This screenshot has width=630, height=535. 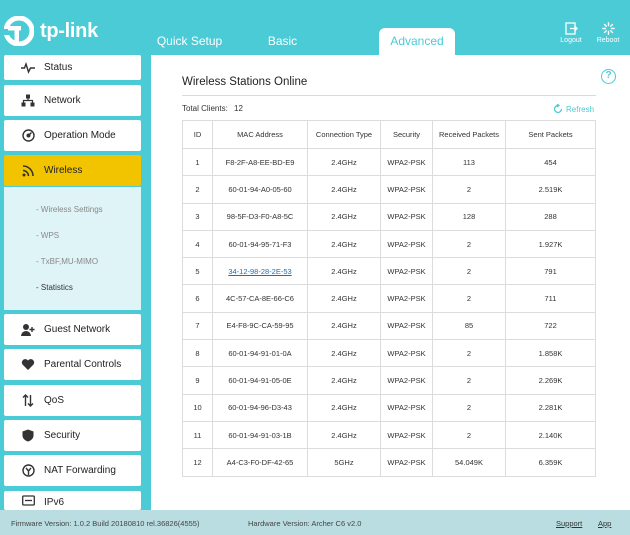 I want to click on sidebar-item-network: Network, so click(x=72, y=100).